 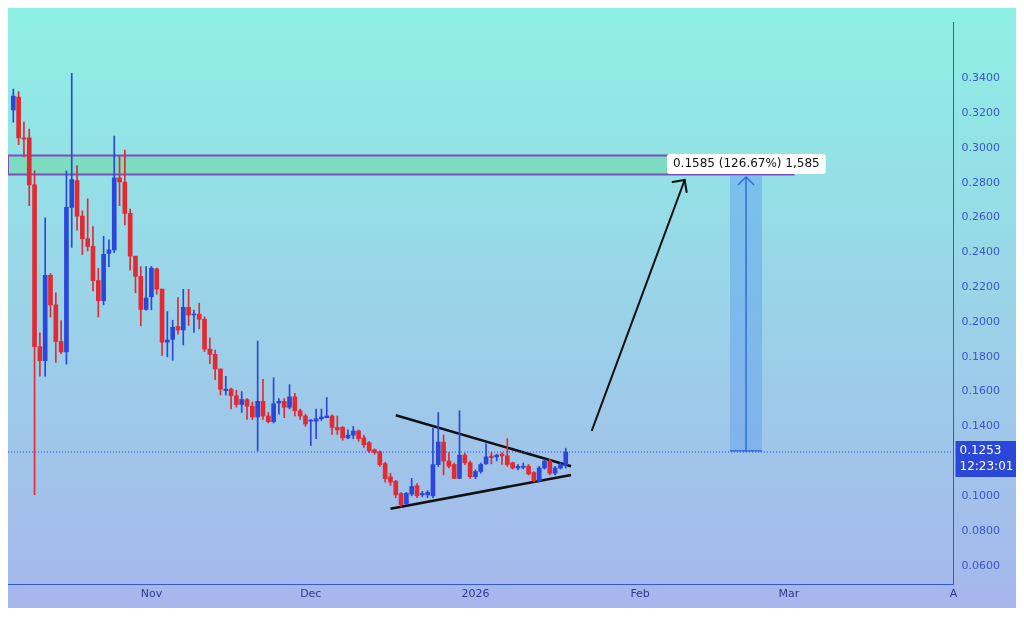 What do you see at coordinates (981, 287) in the screenshot?
I see `y-tick-label: 0.2200` at bounding box center [981, 287].